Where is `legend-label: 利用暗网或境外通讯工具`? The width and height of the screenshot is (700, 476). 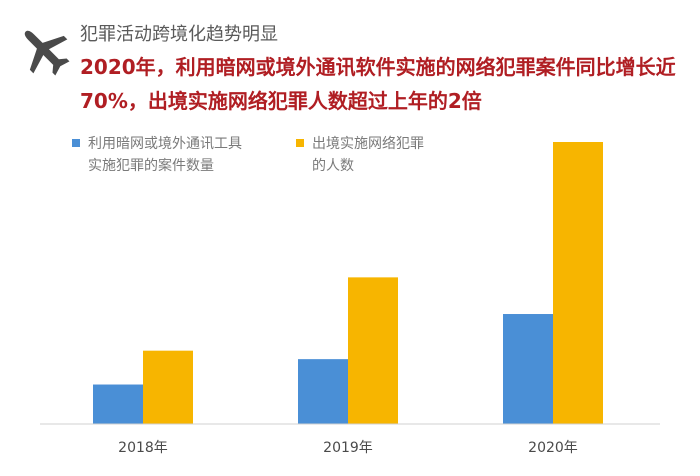
legend-label: 利用暗网或境外通讯工具 is located at coordinates (165, 144).